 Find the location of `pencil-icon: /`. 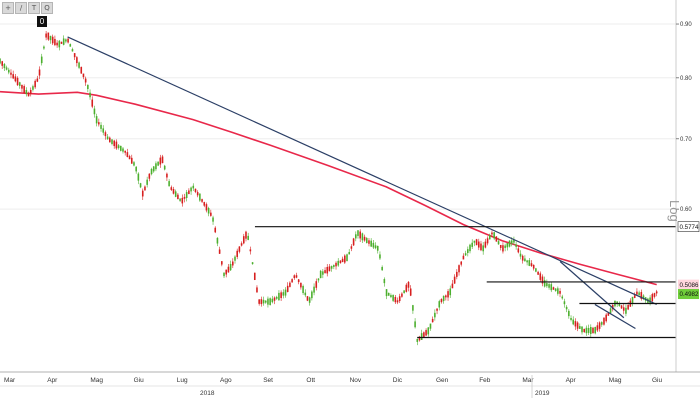

pencil-icon: / is located at coordinates (21, 8).